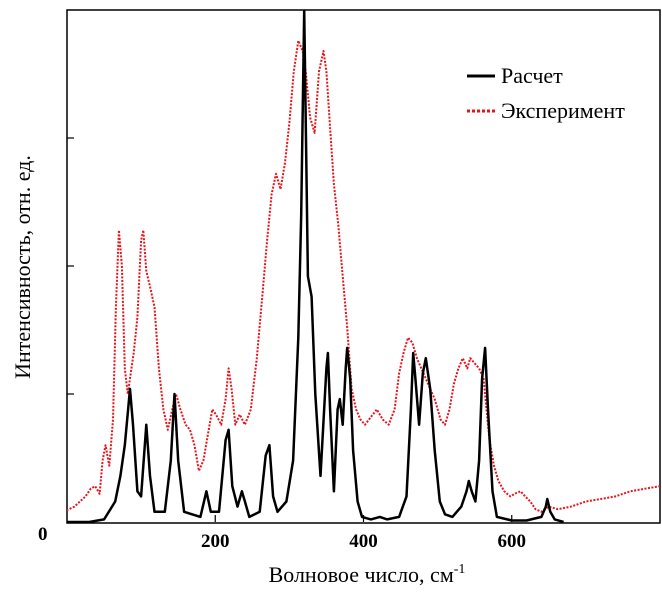 The image size is (662, 594). What do you see at coordinates (532, 75) in the screenshot?
I see `legend-label-calc: Расчет` at bounding box center [532, 75].